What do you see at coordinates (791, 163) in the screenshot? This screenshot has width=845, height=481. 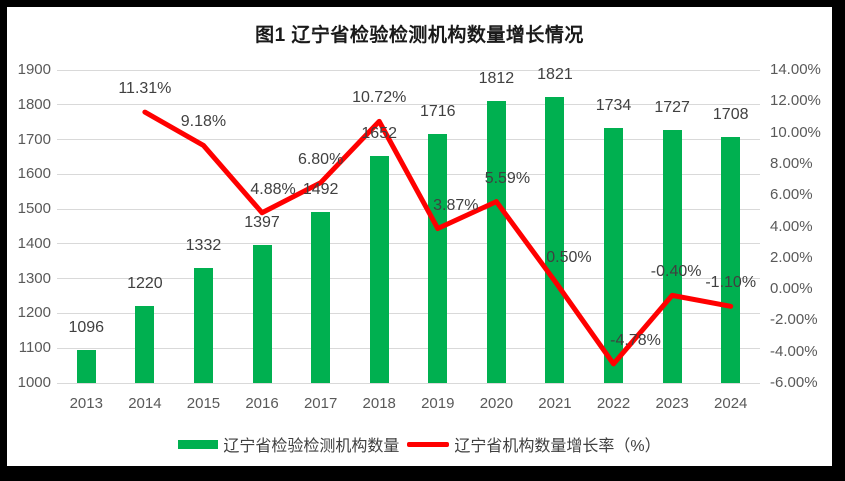 I see `right-axis-tick-8.00%: 8.00%` at bounding box center [791, 163].